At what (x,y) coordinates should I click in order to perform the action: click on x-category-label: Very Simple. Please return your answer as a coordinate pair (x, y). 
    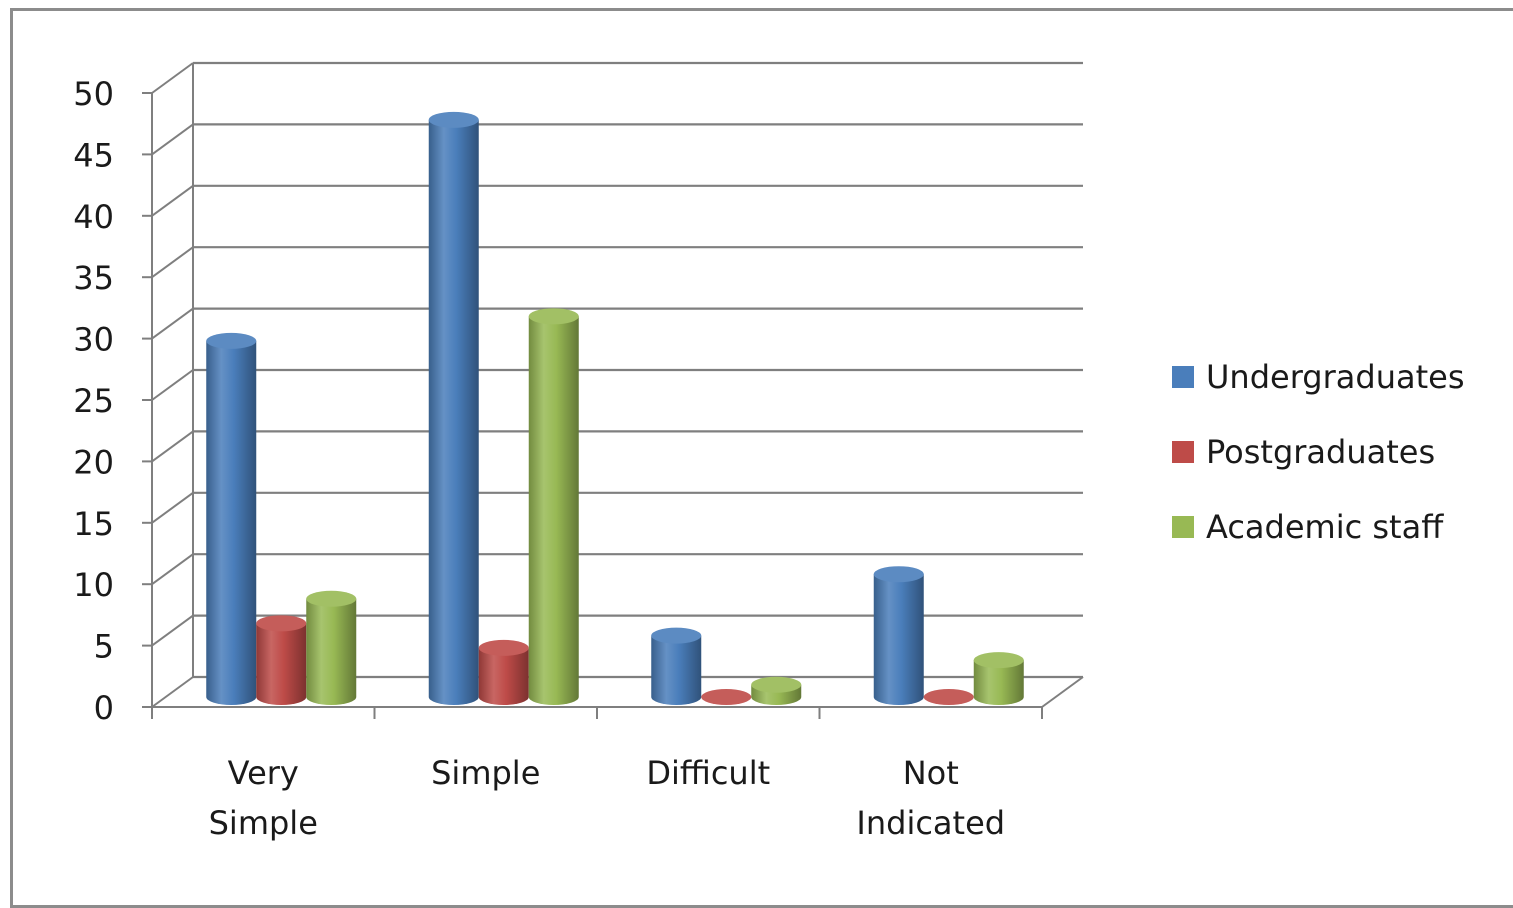
    Looking at the image, I should click on (263, 798).